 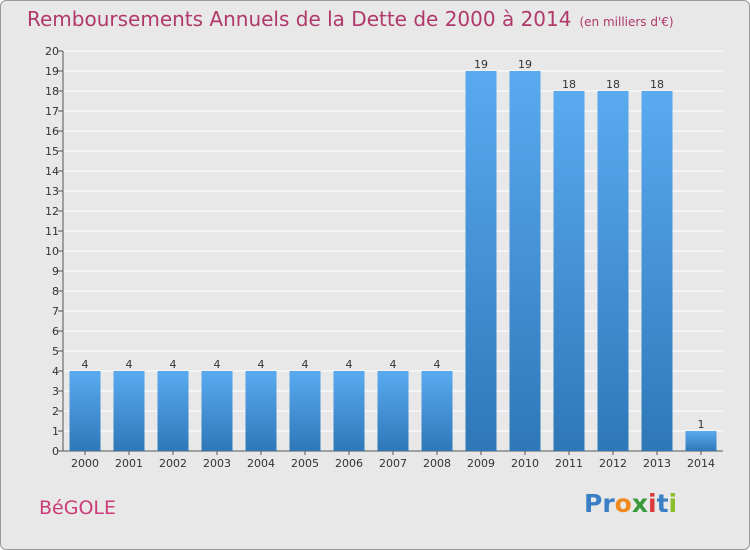 What do you see at coordinates (569, 271) in the screenshot?
I see `bar-2011` at bounding box center [569, 271].